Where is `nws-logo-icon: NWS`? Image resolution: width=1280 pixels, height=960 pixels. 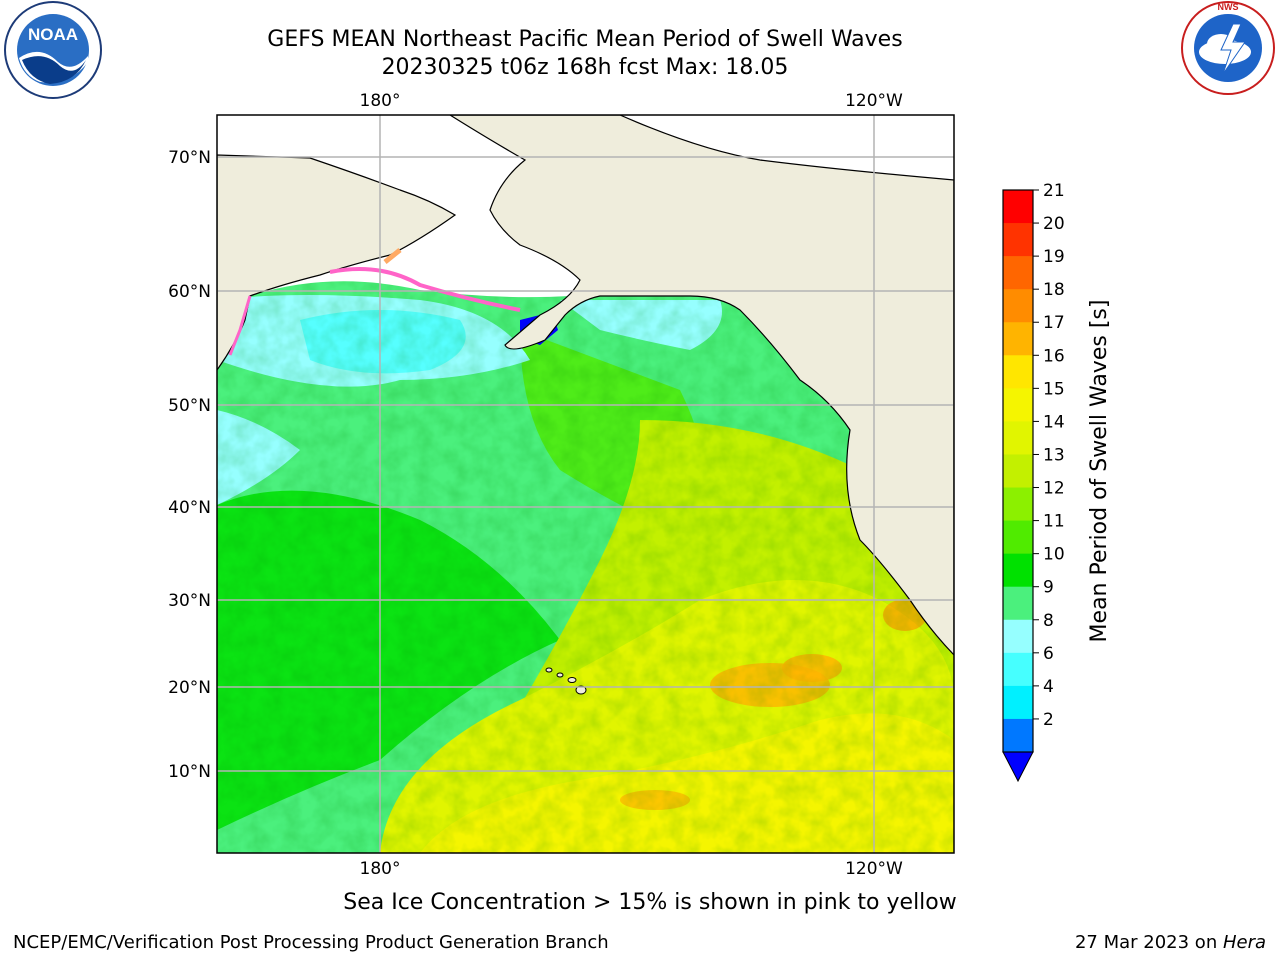
nws-logo-icon: NWS is located at coordinates (1228, 48).